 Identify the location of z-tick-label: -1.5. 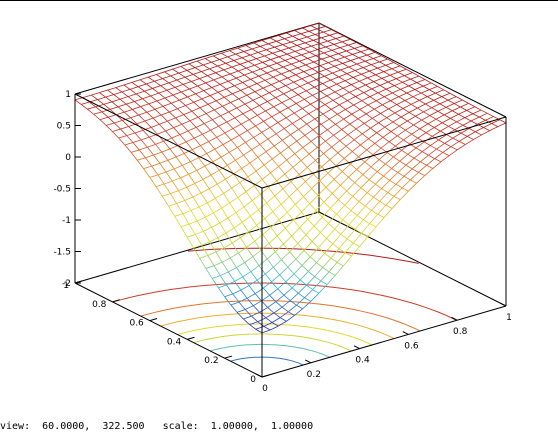
(62, 253).